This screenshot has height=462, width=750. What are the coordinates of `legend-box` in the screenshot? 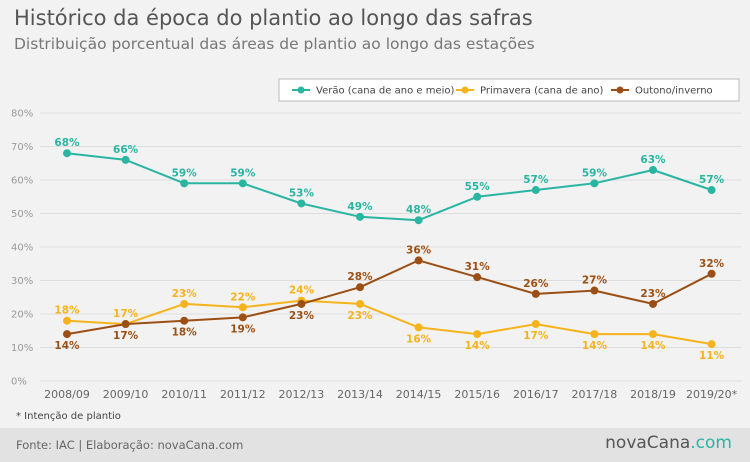 It's located at (509, 90).